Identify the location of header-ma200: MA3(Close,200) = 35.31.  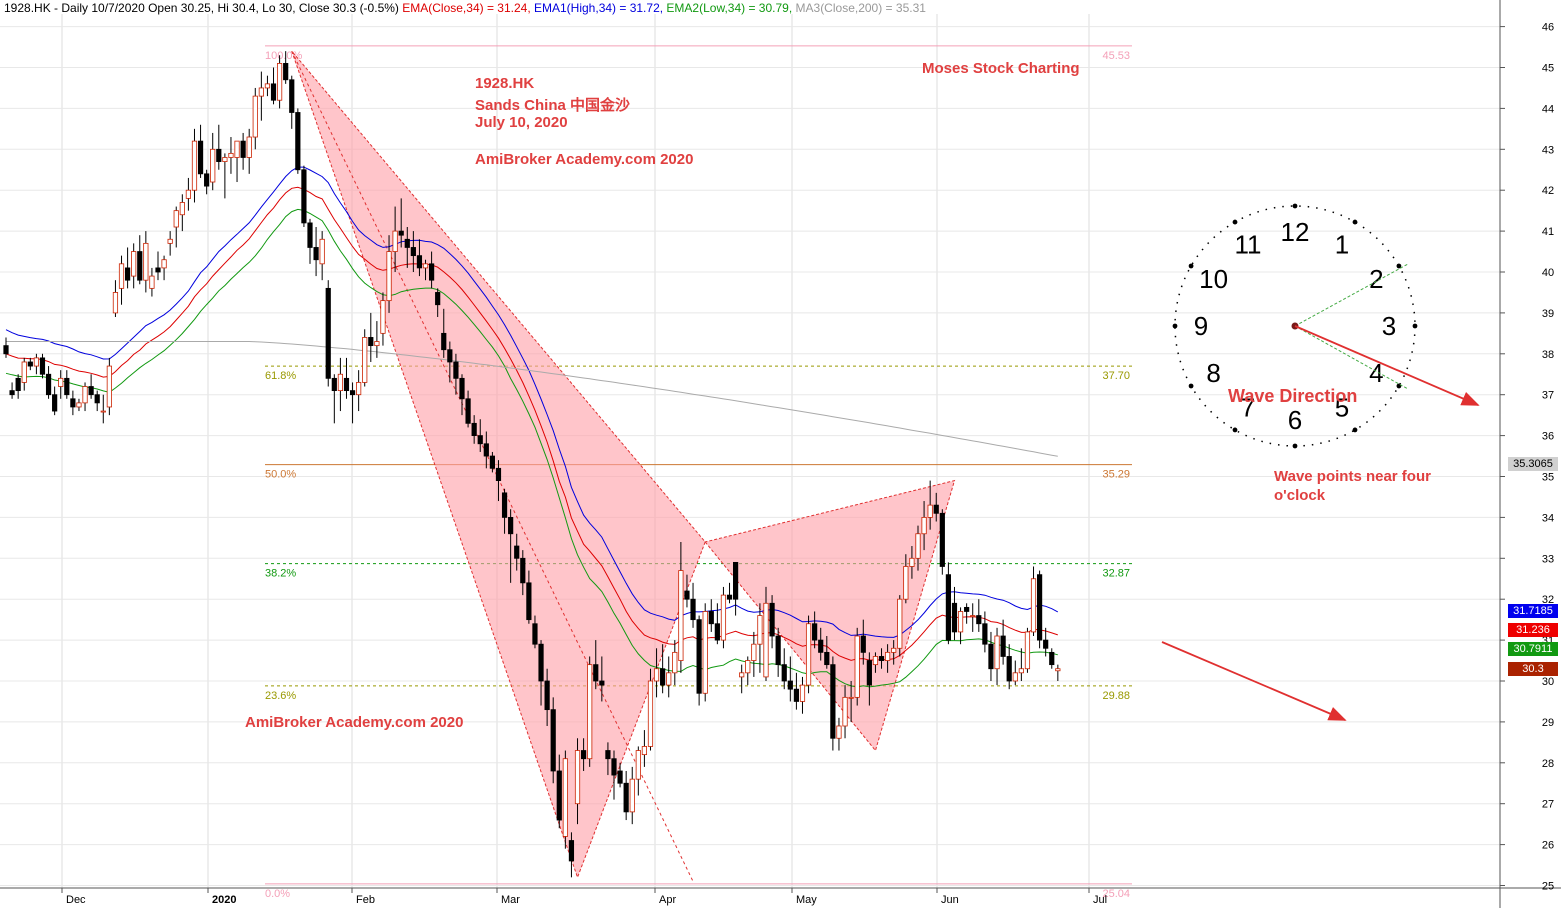
(860, 8).